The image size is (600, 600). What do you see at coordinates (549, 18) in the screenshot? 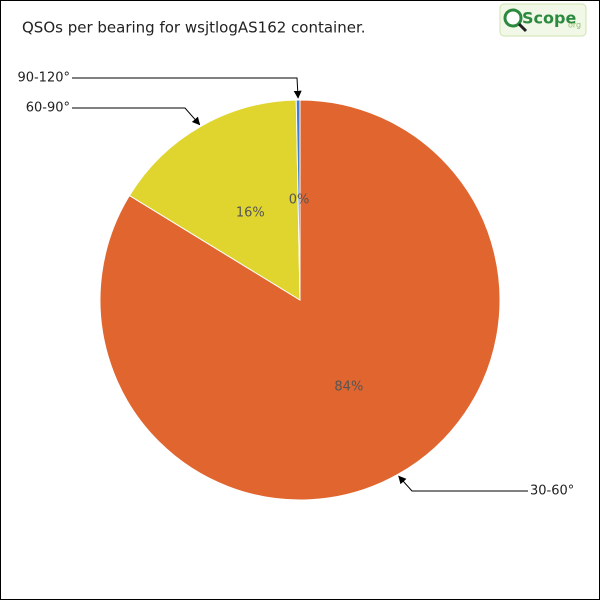
I see `logo-text: Scope` at bounding box center [549, 18].